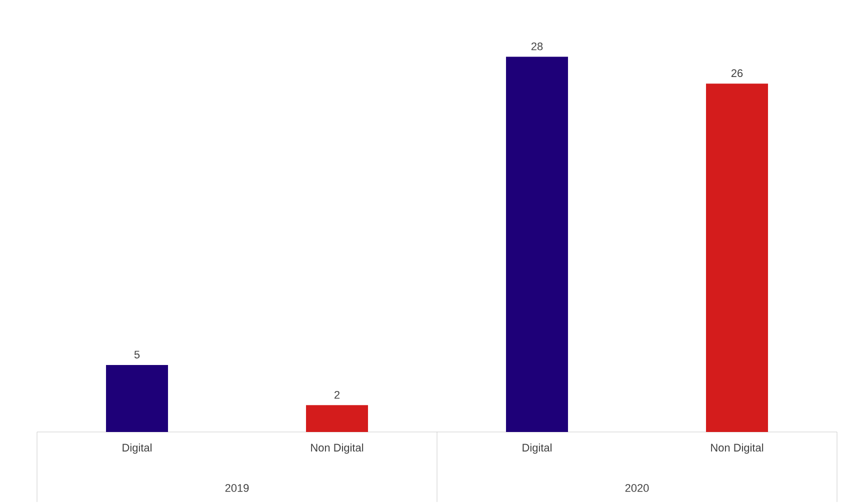  I want to click on data-label: 26, so click(737, 73).